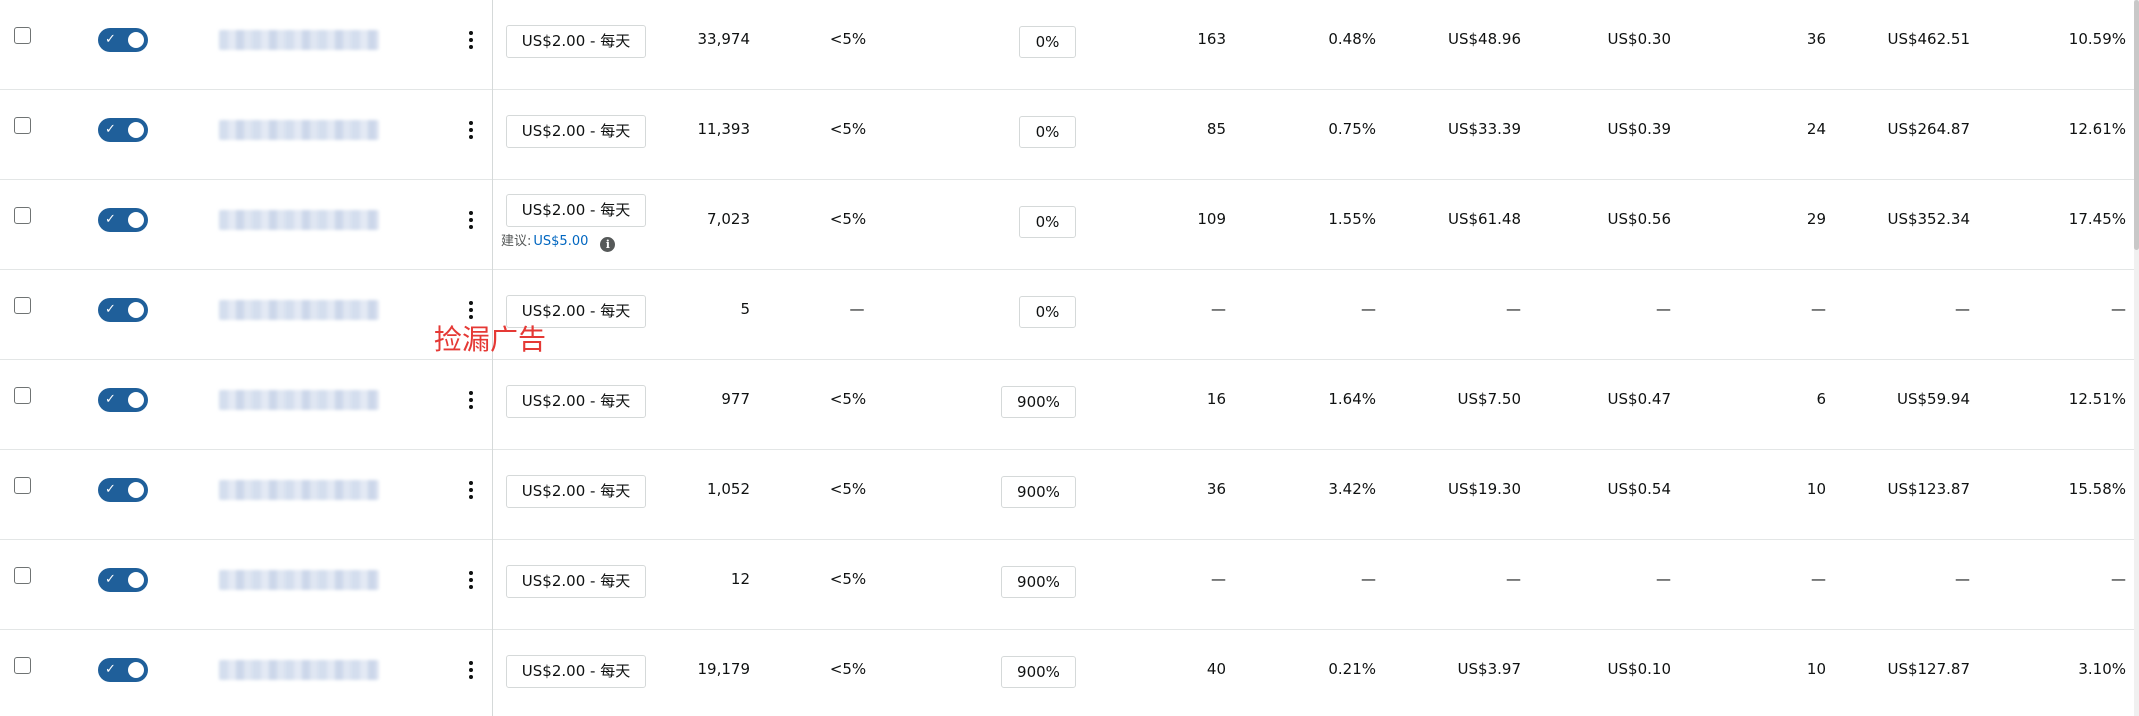  I want to click on vertical-scrollbar, so click(2136, 358).